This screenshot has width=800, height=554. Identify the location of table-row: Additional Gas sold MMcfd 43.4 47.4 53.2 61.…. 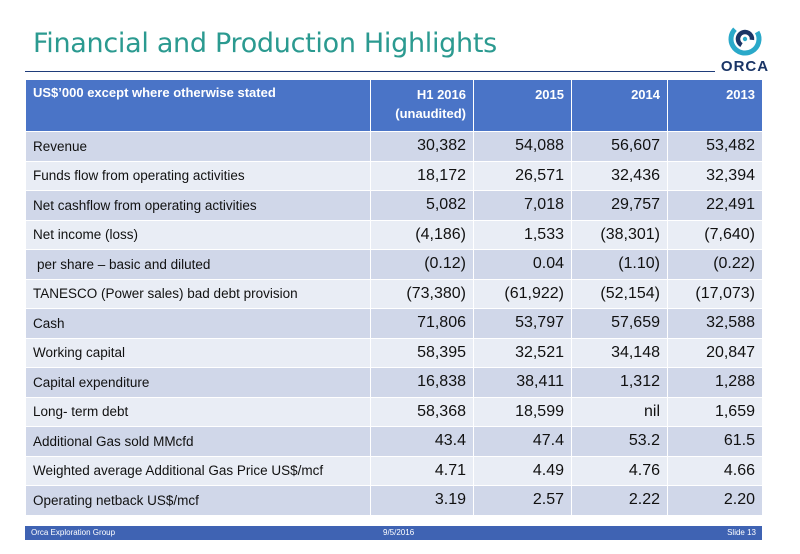
(394, 441).